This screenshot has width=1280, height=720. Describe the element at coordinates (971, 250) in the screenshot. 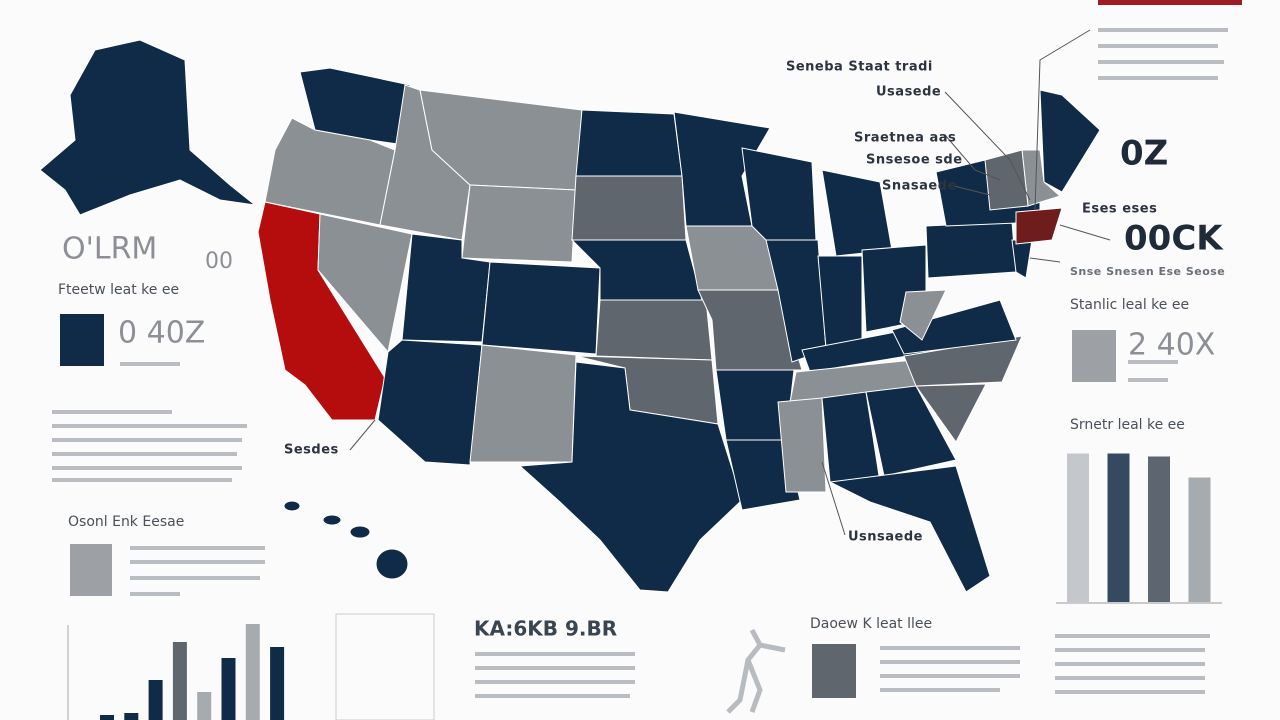

I see `pennsylvania` at that location.